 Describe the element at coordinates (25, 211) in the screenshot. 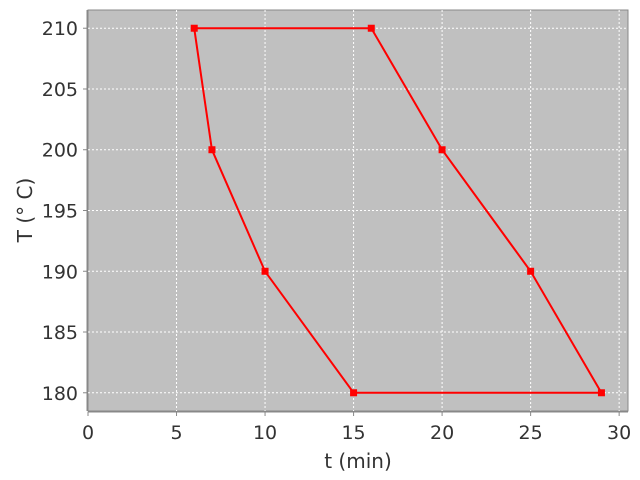

I see `y-axis-title: T (° C)` at that location.